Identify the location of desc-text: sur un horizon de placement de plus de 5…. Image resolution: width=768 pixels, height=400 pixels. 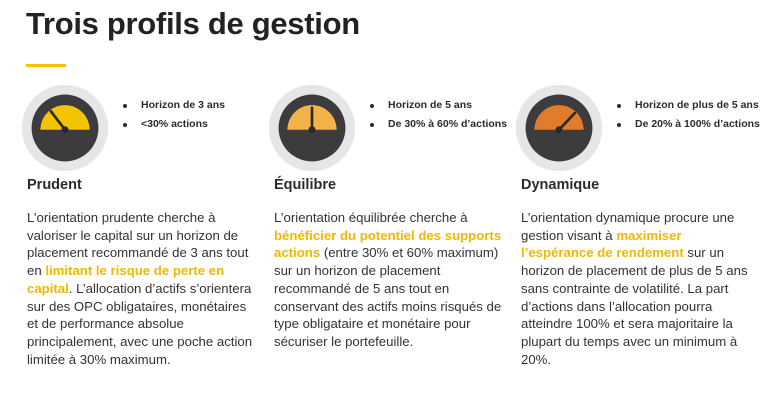
(634, 306).